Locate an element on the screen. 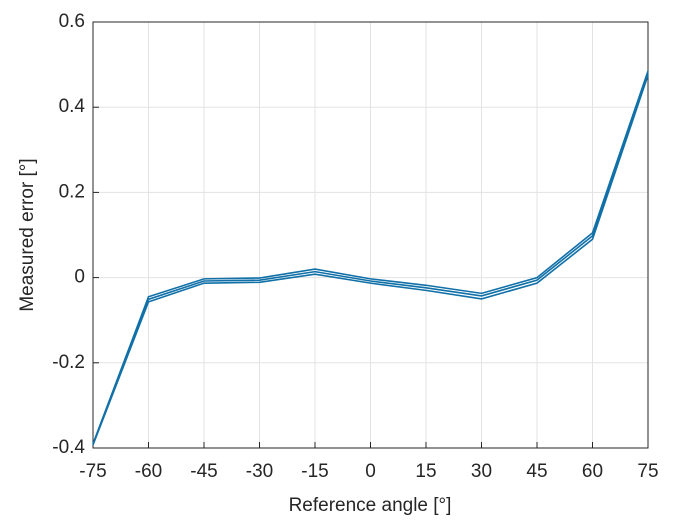 The image size is (678, 525). x-tick-label: -45 is located at coordinates (203, 471).